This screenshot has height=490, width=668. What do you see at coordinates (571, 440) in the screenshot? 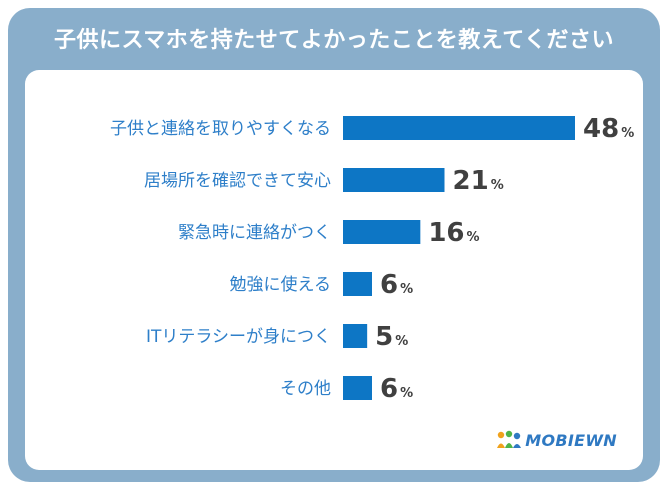
I see `logo-text: MOBIEWN` at bounding box center [571, 440].